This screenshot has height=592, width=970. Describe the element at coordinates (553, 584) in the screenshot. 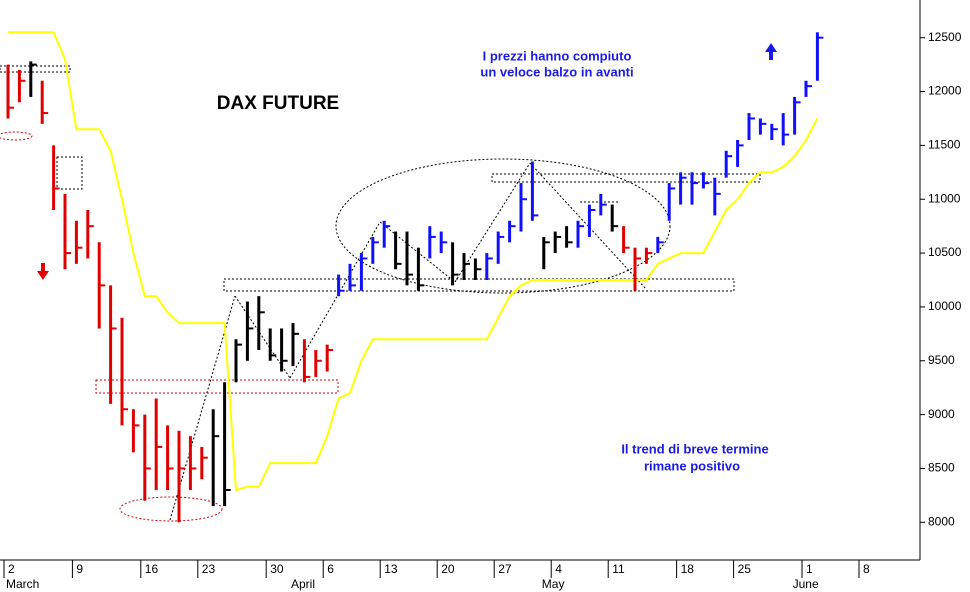

I see `month-label: May` at that location.